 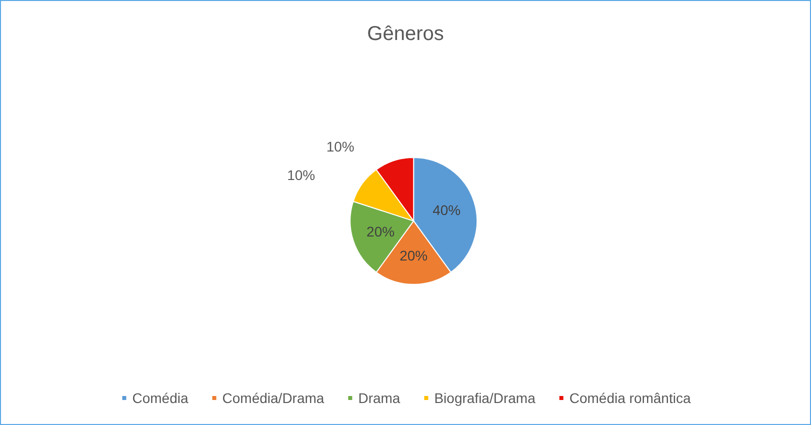 What do you see at coordinates (273, 398) in the screenshot?
I see `legend-label: Comédia/Drama` at bounding box center [273, 398].